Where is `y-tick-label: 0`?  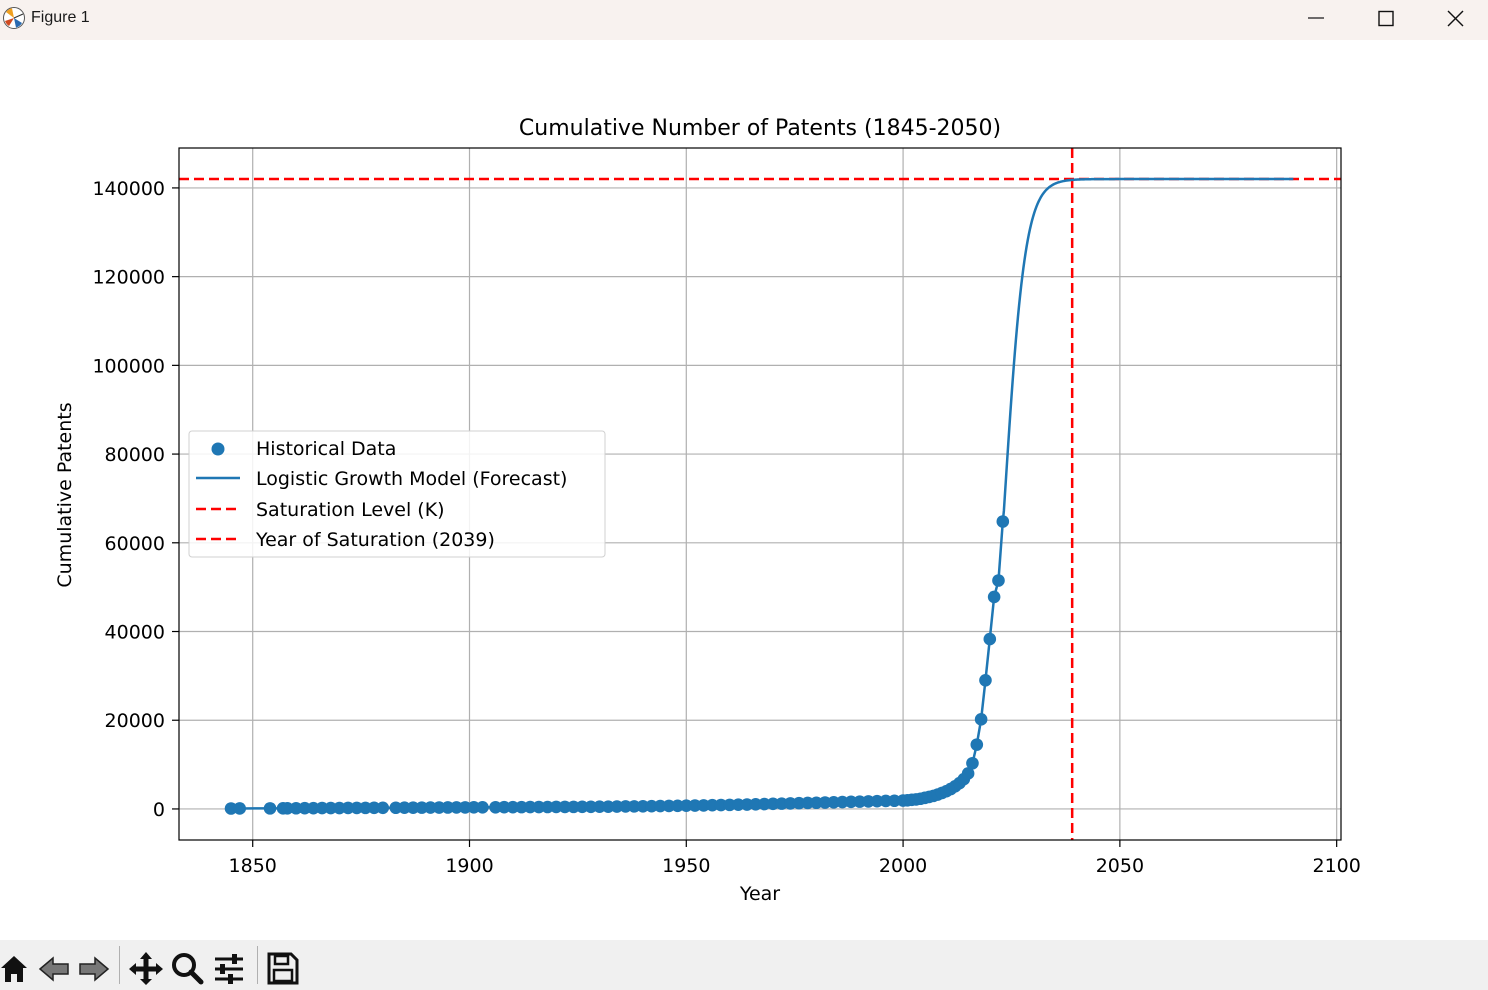 y-tick-label: 0 is located at coordinates (159, 810).